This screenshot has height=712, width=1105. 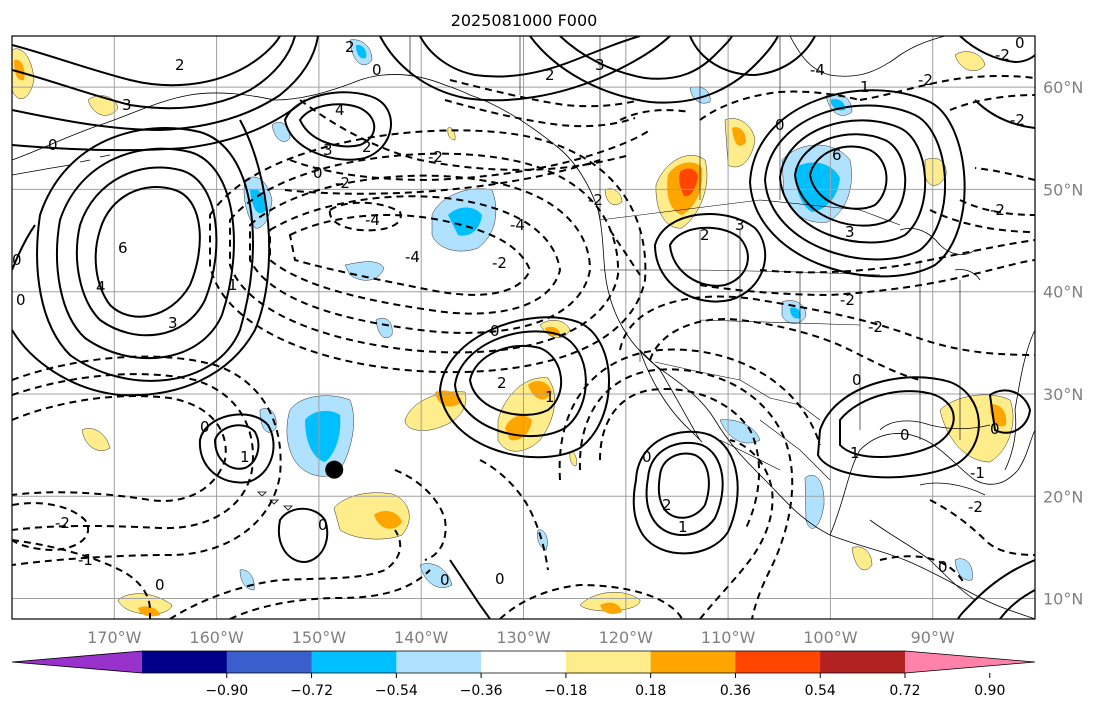 I want to click on colorbar-tick-label: −0.90, so click(x=226, y=691).